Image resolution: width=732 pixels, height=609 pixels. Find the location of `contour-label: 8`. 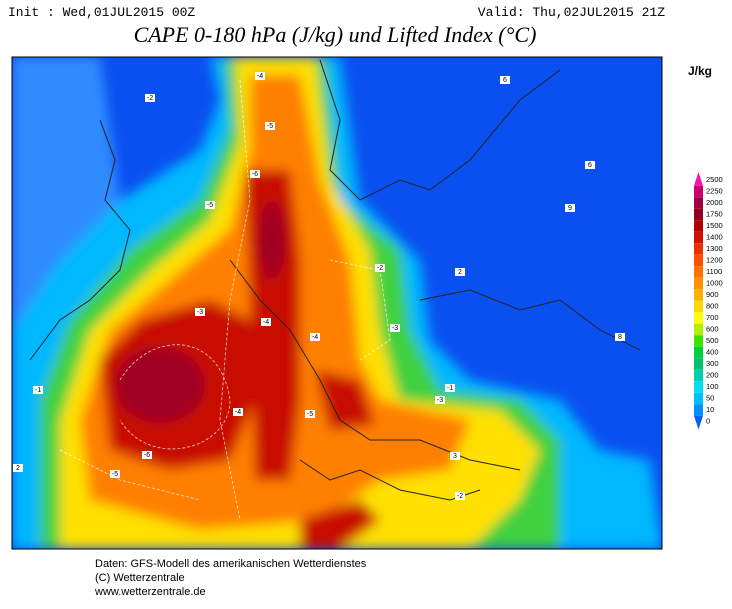

contour-label: 8 is located at coordinates (620, 337).